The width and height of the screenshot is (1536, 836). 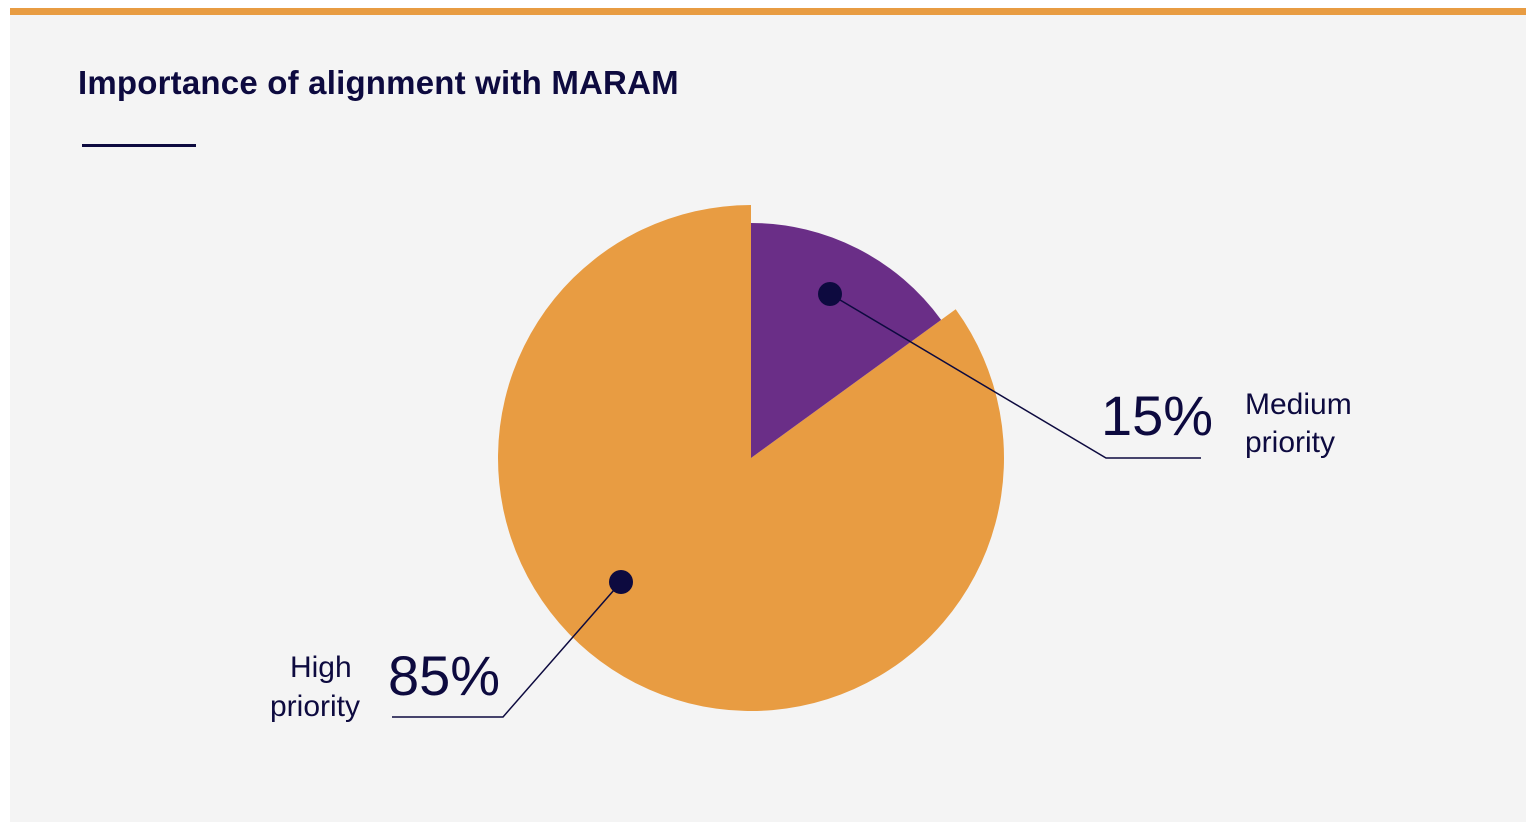 What do you see at coordinates (768, 11) in the screenshot?
I see `accent-top-bar` at bounding box center [768, 11].